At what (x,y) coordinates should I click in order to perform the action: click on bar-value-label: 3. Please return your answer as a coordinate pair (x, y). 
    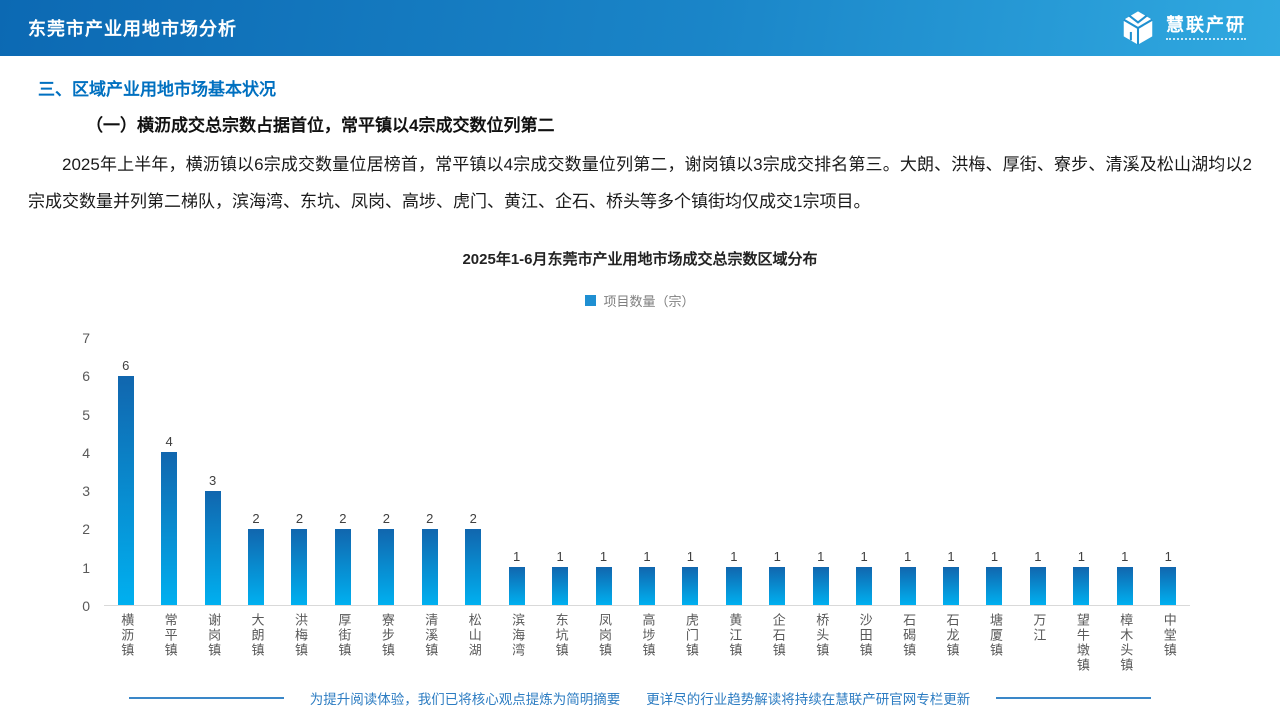
    Looking at the image, I should click on (212, 480).